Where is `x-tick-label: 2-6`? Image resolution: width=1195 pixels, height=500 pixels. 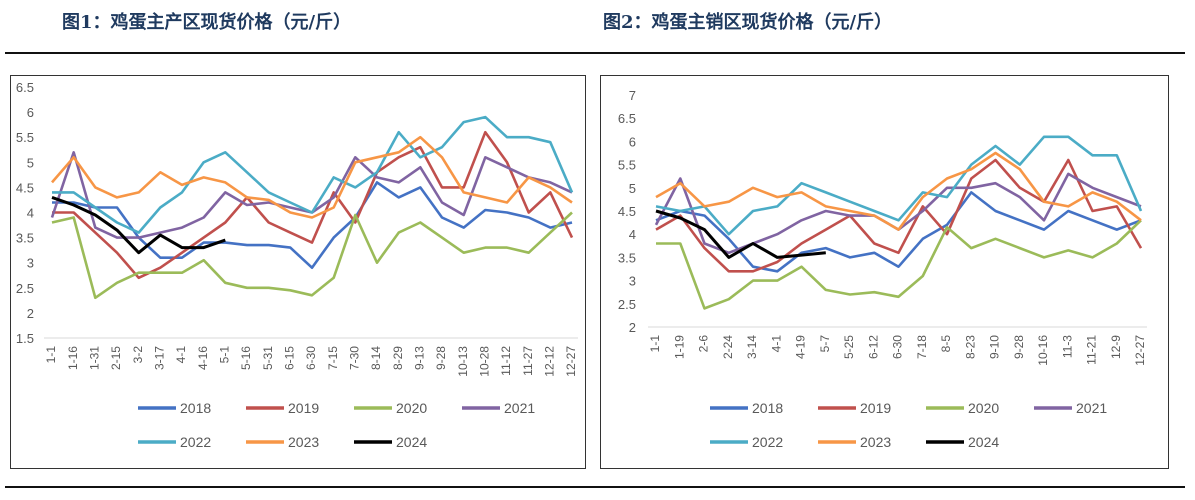
x-tick-label: 2-6 is located at coordinates (704, 344).